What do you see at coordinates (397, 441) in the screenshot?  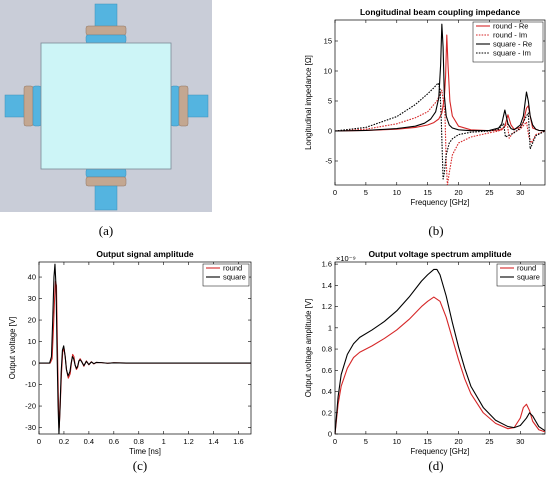 I see `spectrum-x-tick-label: 10` at bounding box center [397, 441].